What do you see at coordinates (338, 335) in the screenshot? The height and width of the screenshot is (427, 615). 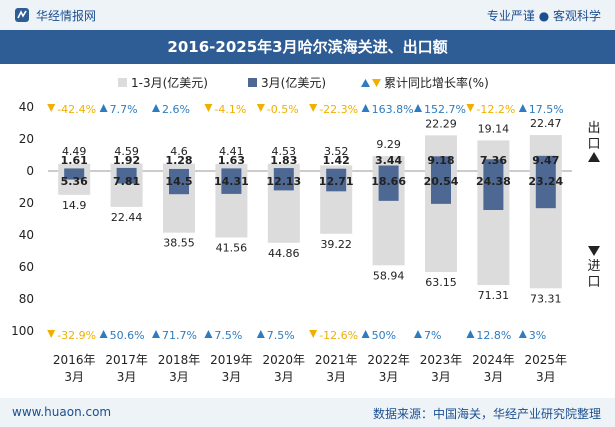 I see `import-growth-label: -12.6%` at bounding box center [338, 335].